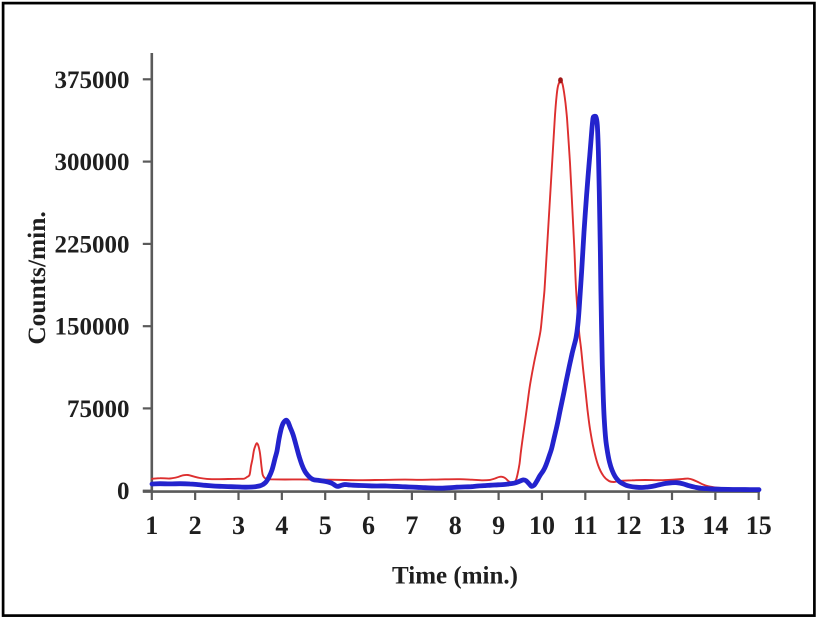 The width and height of the screenshot is (816, 618). What do you see at coordinates (92, 244) in the screenshot?
I see `svg-text: 225000` at bounding box center [92, 244].